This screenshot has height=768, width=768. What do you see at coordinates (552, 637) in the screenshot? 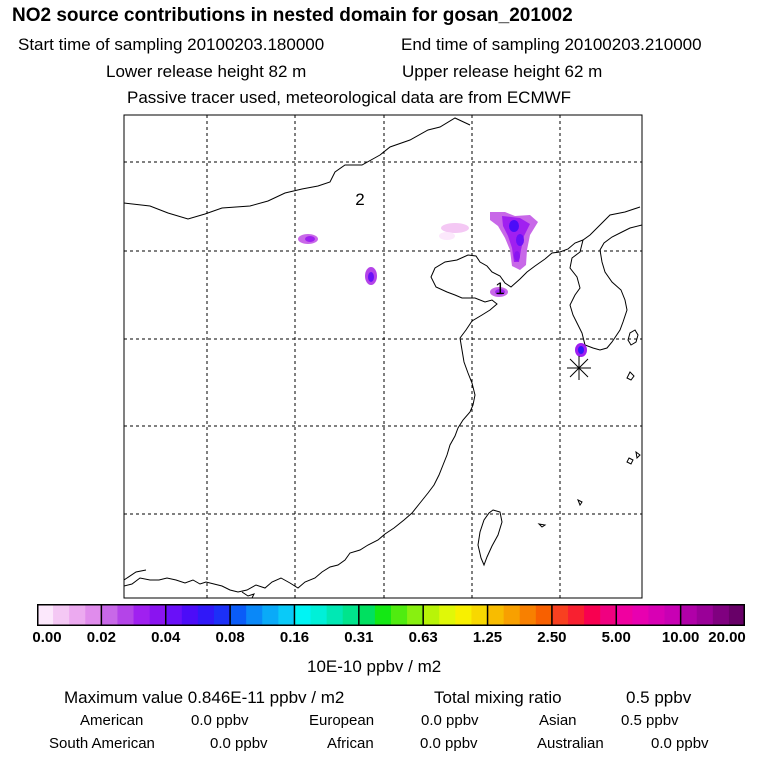
I see `colorbar-tick-label: 2.50` at bounding box center [552, 637].